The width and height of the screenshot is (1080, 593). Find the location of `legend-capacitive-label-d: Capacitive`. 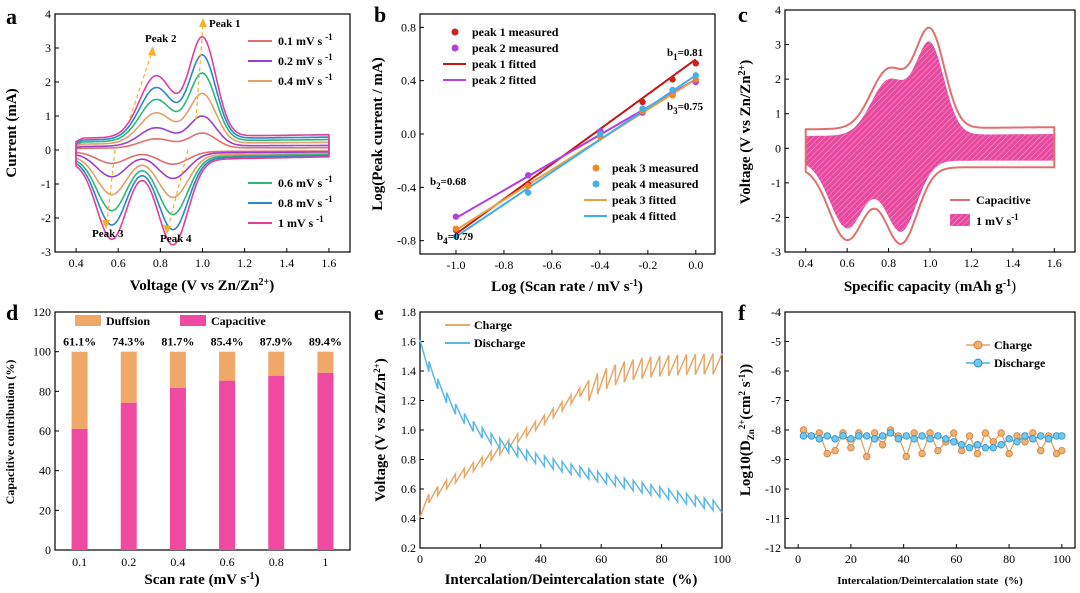

legend-capacitive-label-d: Capacitive is located at coordinates (238, 321).